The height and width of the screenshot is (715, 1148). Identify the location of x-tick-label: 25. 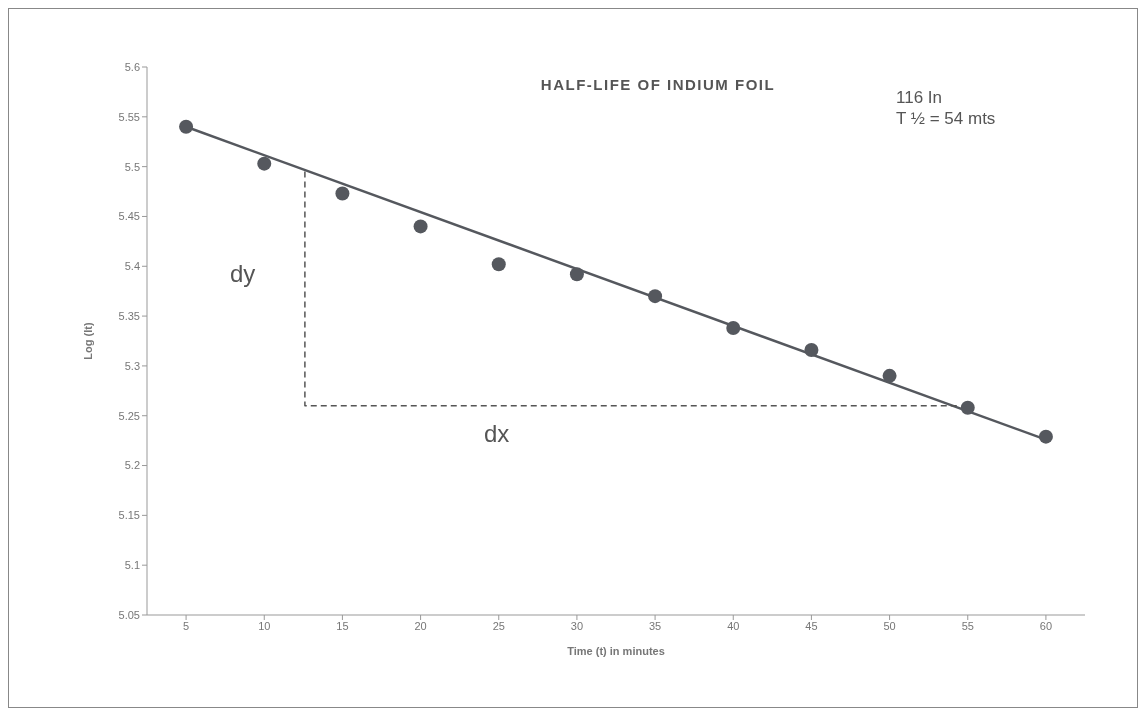
(498, 625).